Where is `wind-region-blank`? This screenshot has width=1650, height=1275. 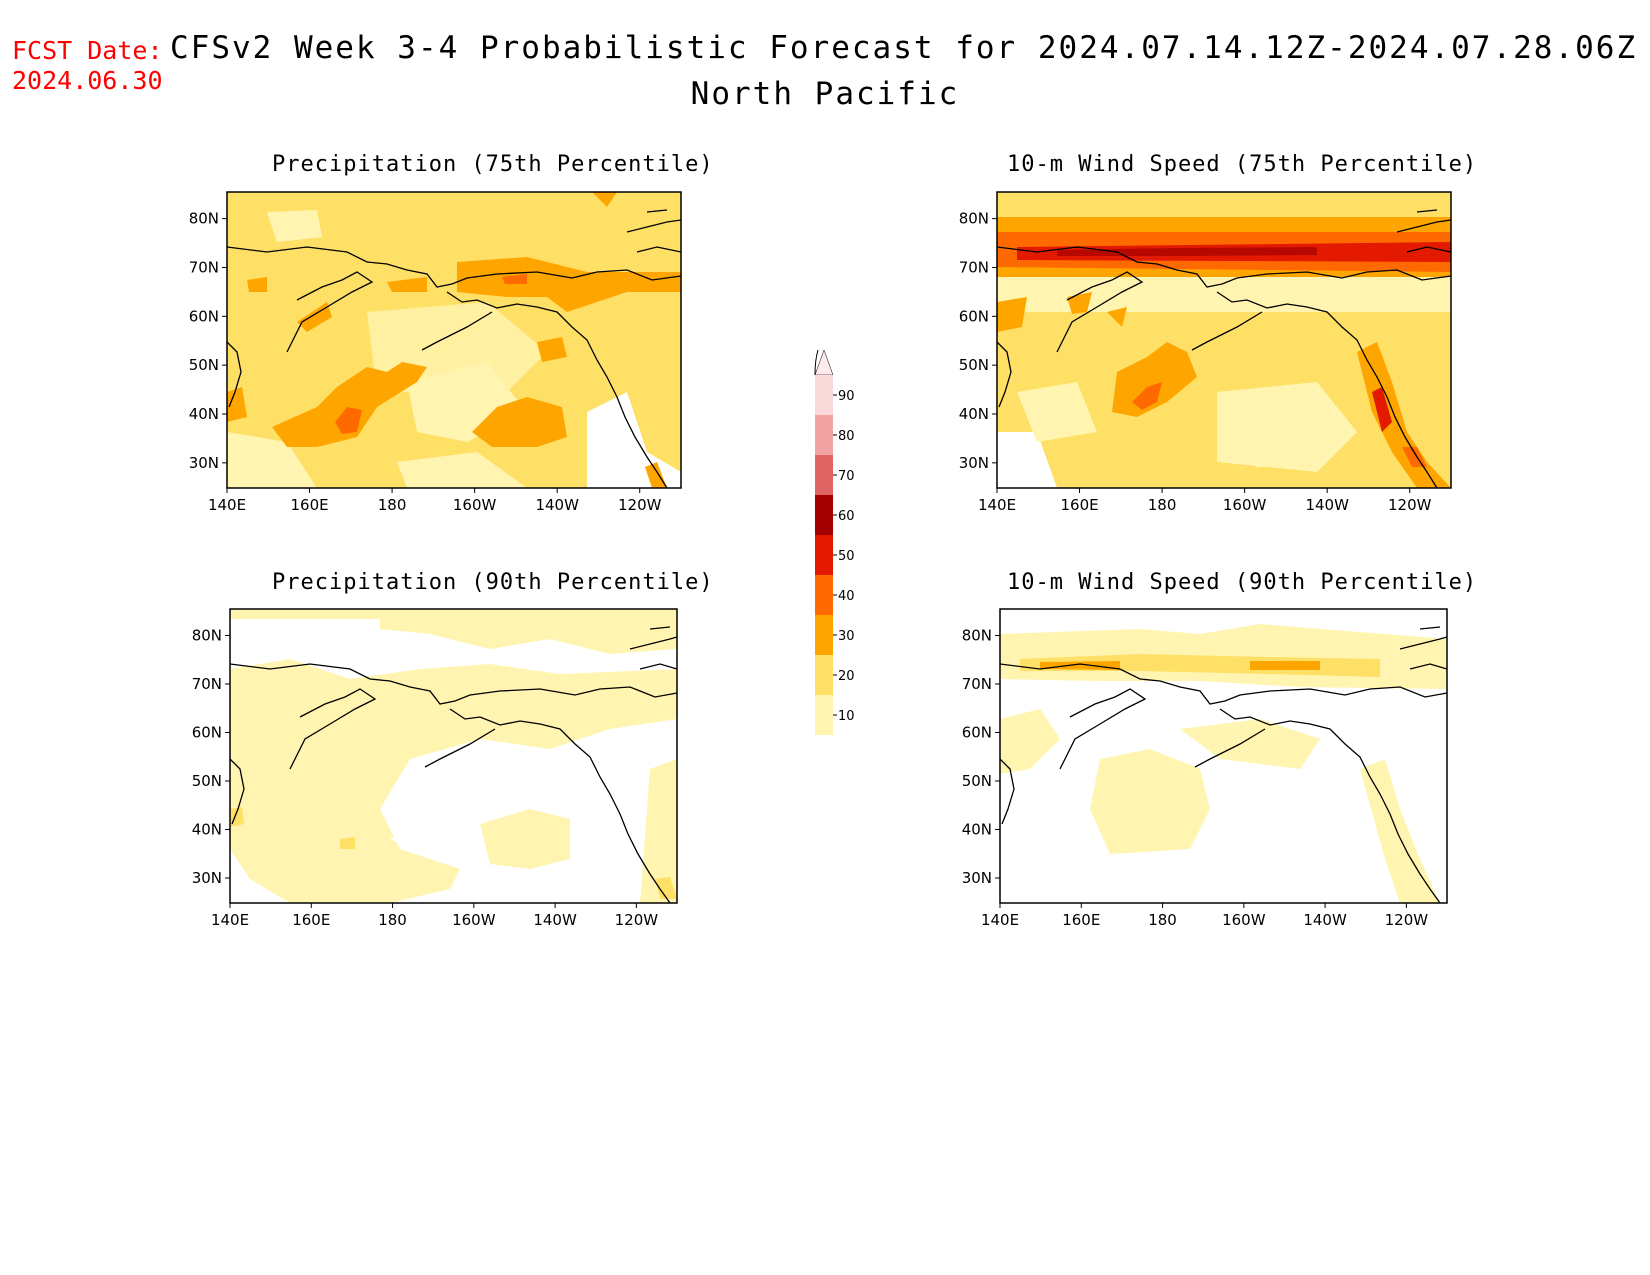
wind-region-blank is located at coordinates (1027, 460).